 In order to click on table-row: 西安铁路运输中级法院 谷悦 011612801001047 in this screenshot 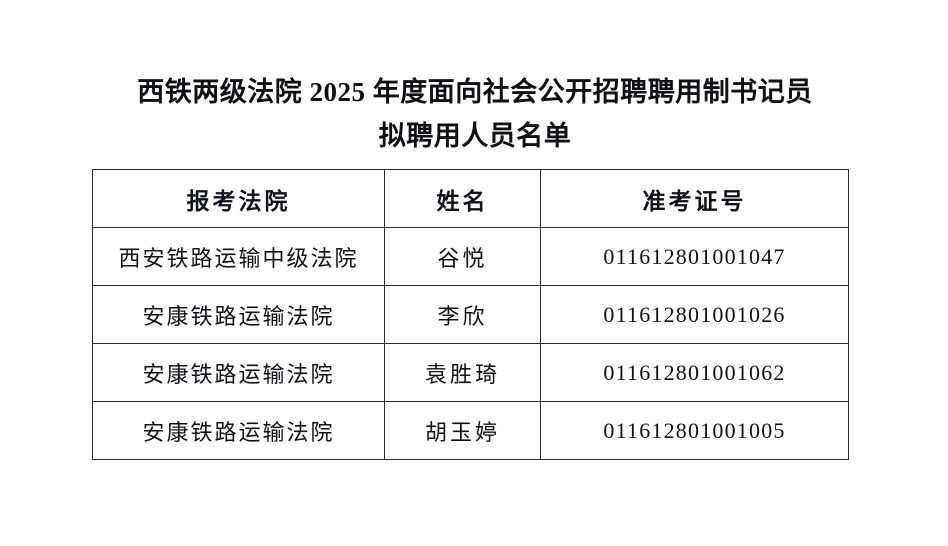, I will do `click(470, 256)`.